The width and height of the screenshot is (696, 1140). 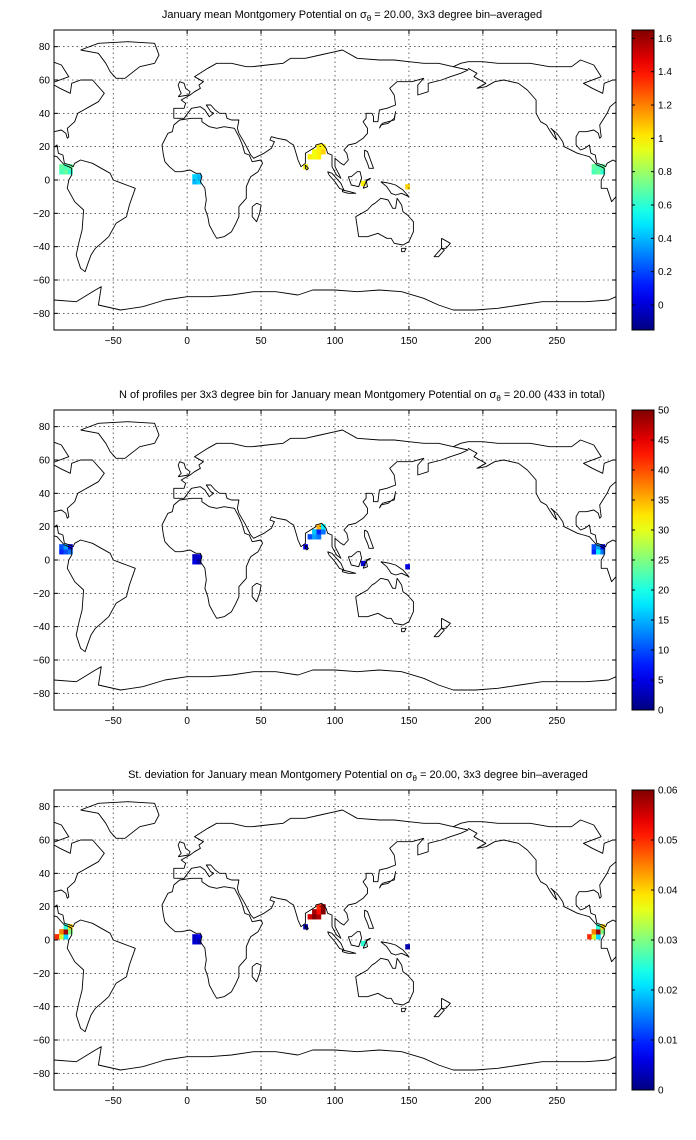 I want to click on colorbar-tick-label: 15, so click(x=664, y=621).